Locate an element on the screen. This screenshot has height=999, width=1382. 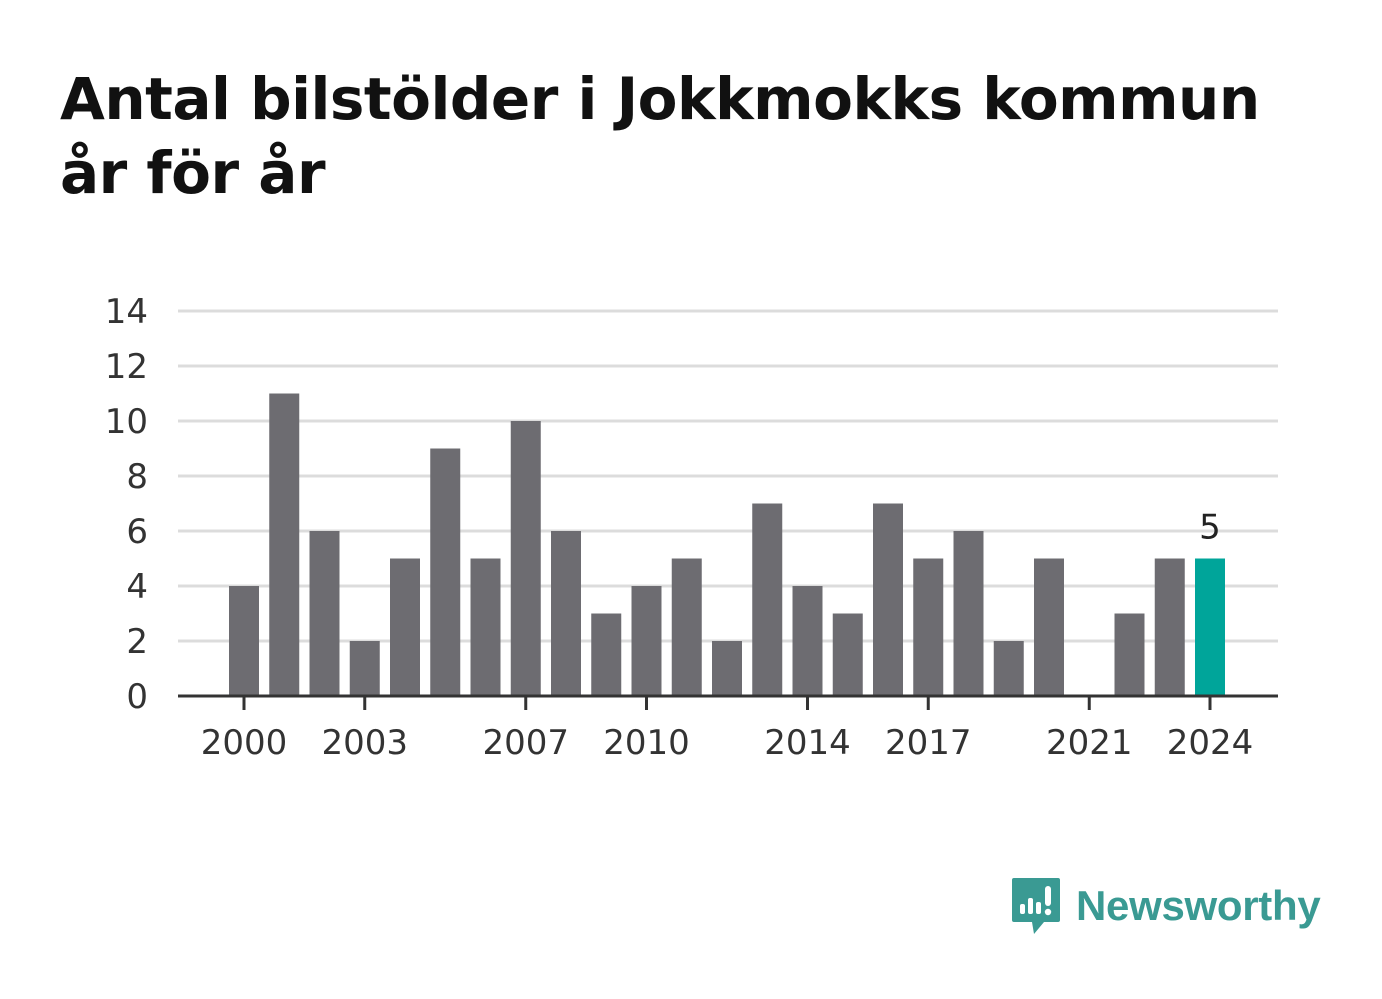
y-tick-label: 0 is located at coordinates (137, 697).